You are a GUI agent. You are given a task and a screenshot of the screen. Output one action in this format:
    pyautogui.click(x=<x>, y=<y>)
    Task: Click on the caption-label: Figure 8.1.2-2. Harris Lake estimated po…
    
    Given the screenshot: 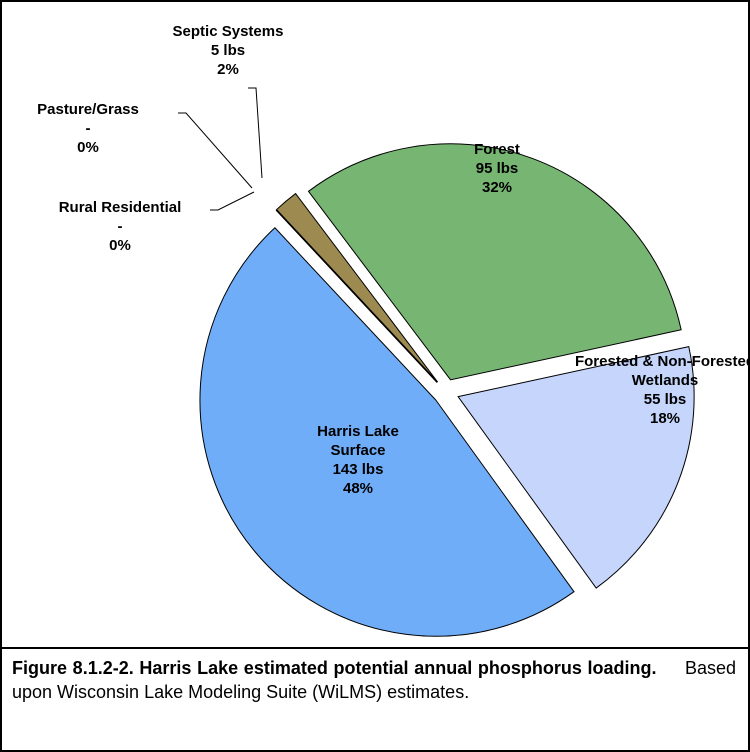 What is the action you would take?
    pyautogui.click(x=334, y=668)
    